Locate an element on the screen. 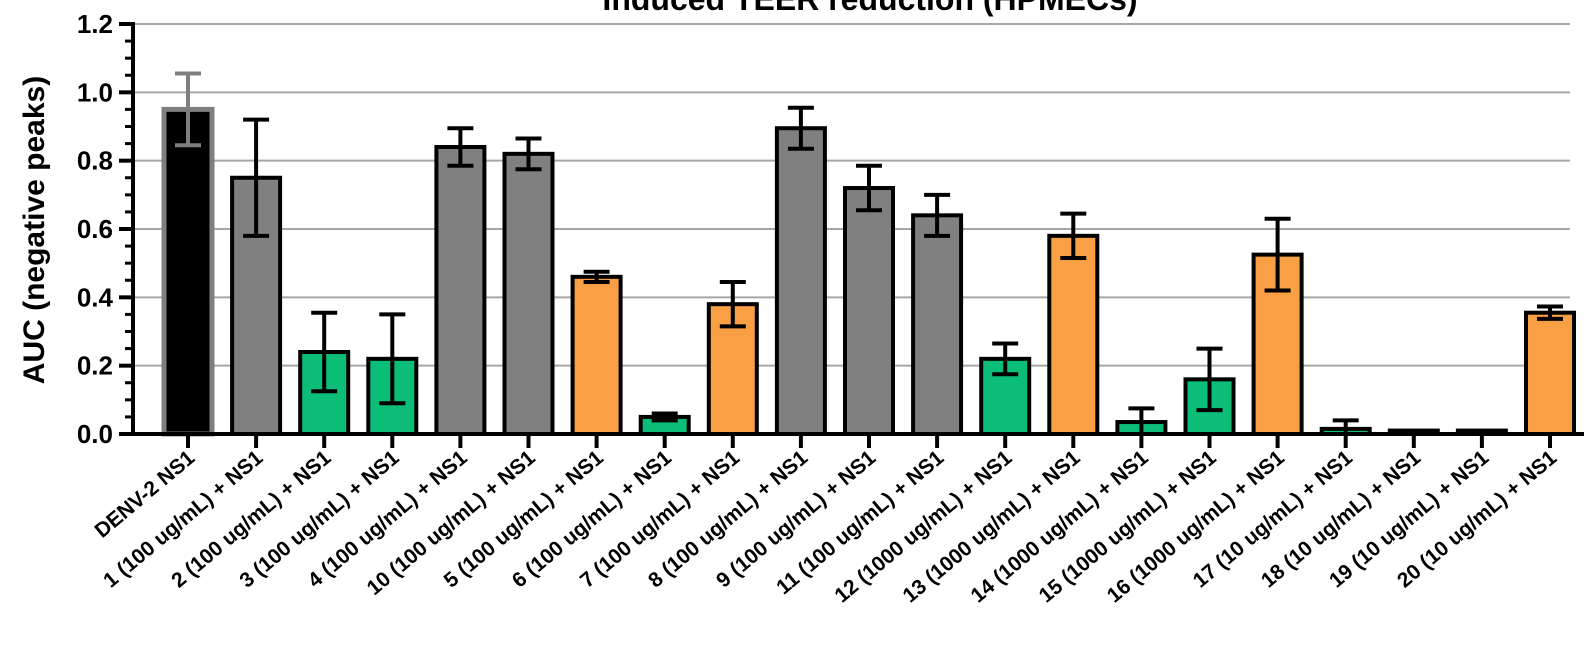  y-tick-label: 0.0 is located at coordinates (95, 434).